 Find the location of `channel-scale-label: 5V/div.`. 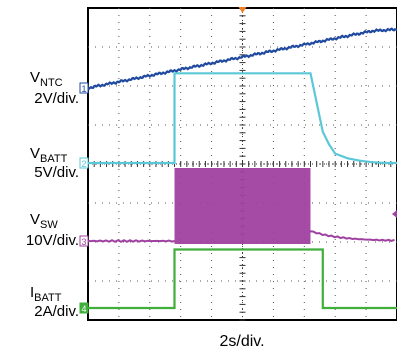

channel-scale-label: 5V/div. is located at coordinates (56, 172).